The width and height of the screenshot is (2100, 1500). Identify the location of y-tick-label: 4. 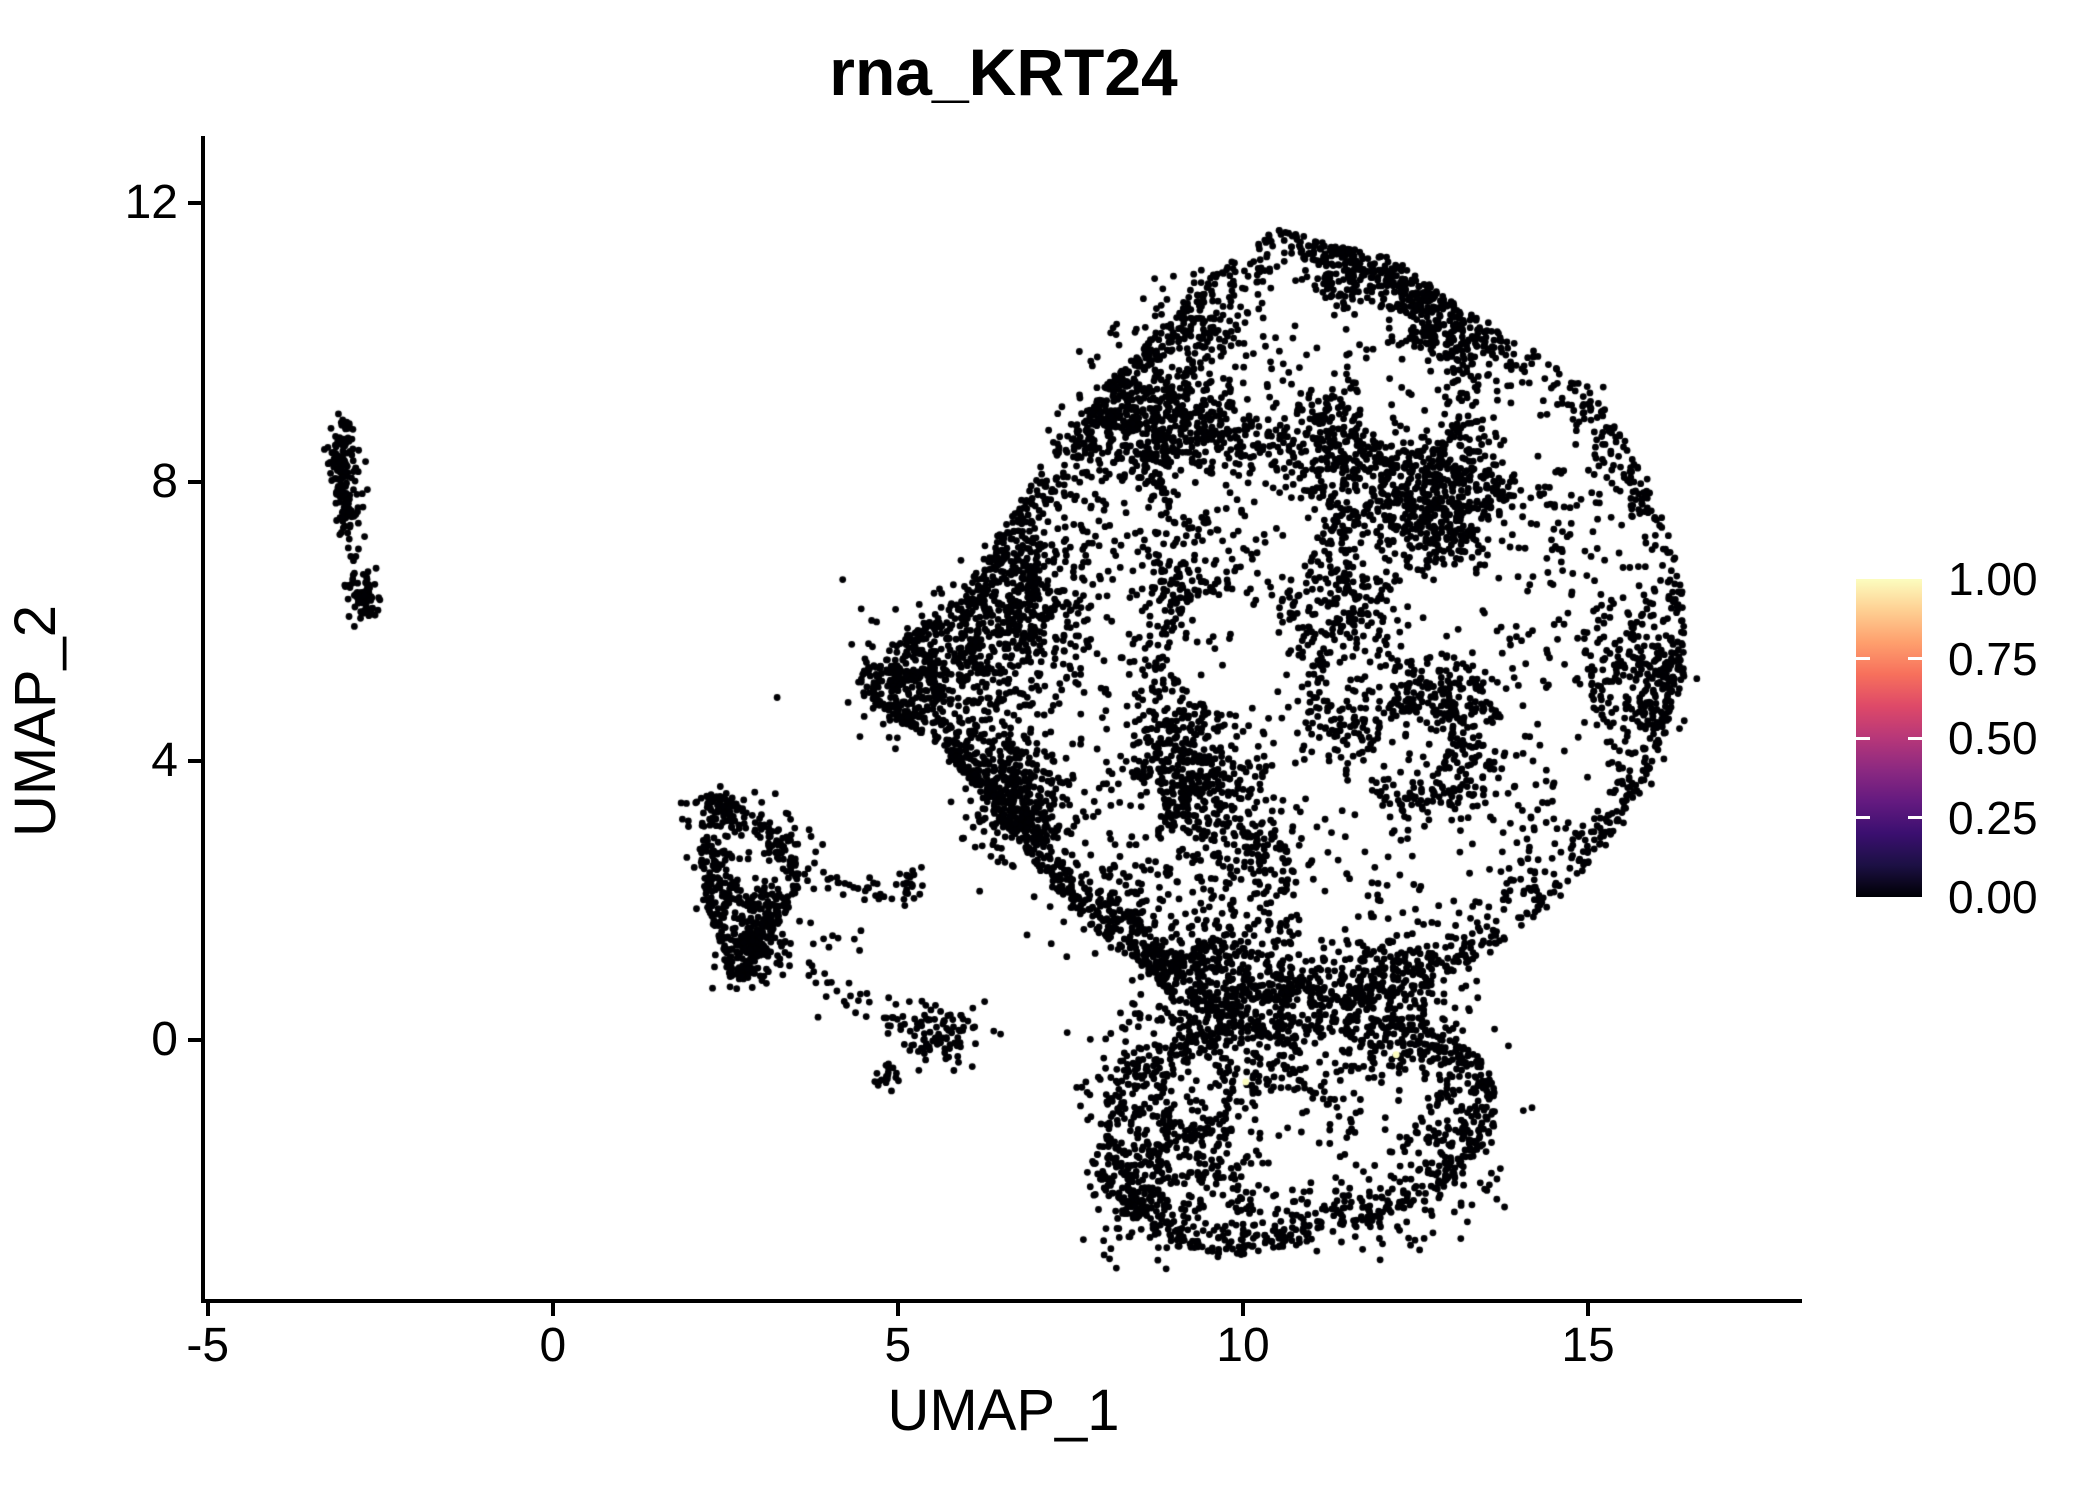
(164, 760).